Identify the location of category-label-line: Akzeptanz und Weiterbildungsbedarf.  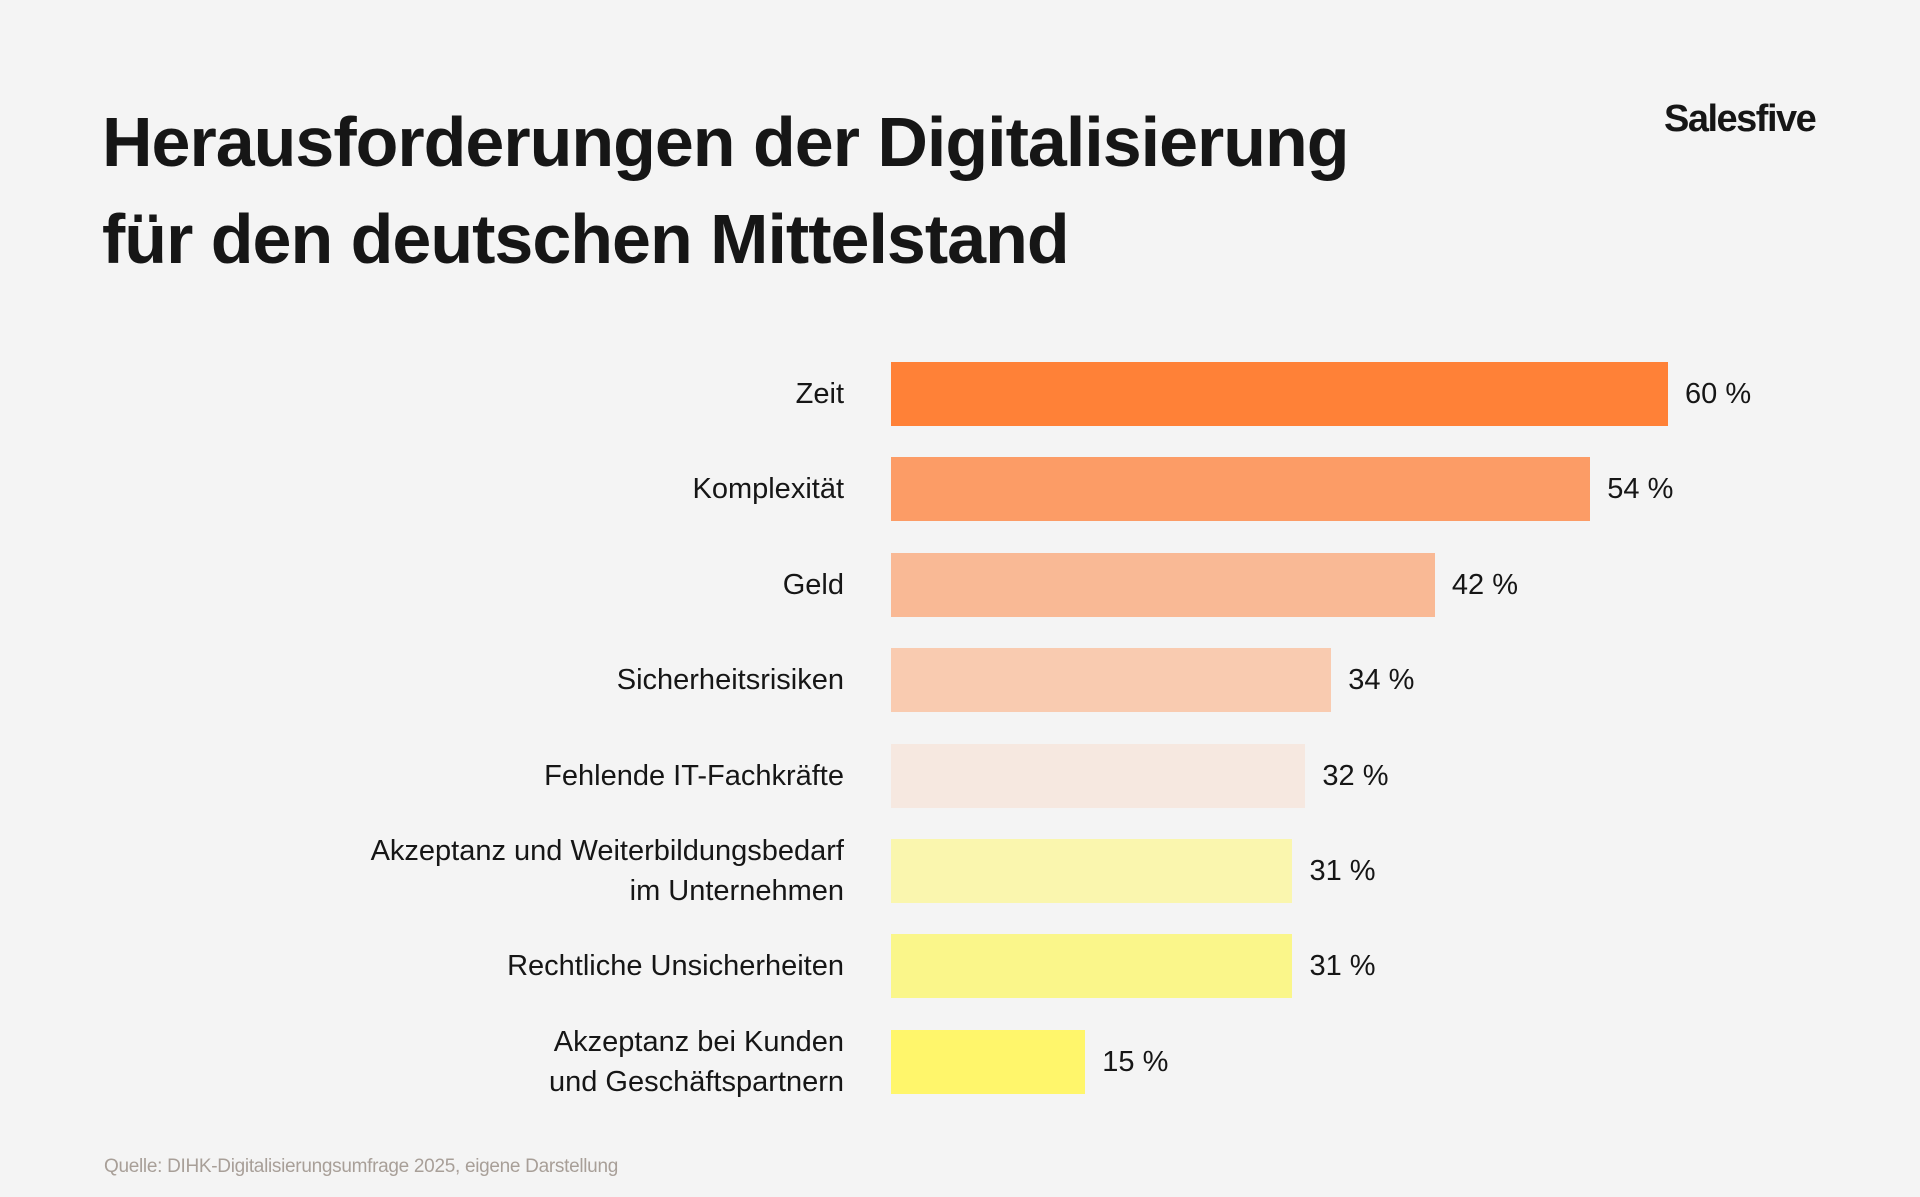
(607, 851).